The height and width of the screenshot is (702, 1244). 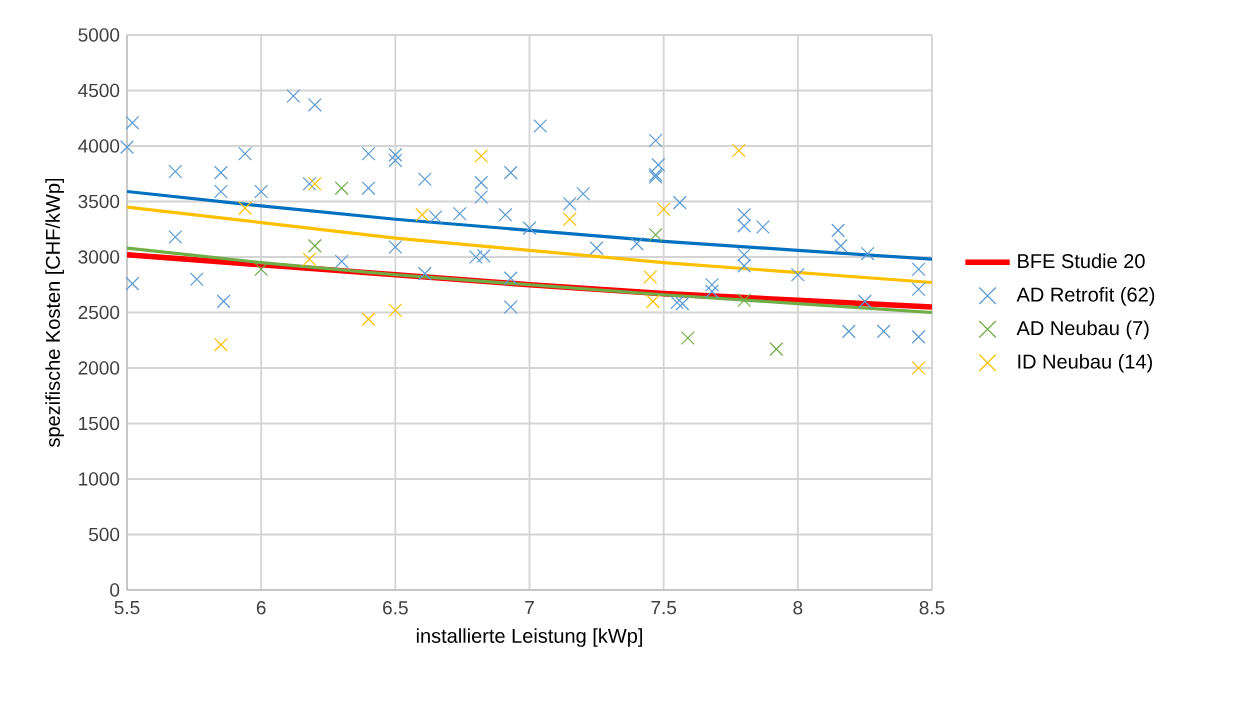 What do you see at coordinates (99, 423) in the screenshot?
I see `y-tick-label: 1500` at bounding box center [99, 423].